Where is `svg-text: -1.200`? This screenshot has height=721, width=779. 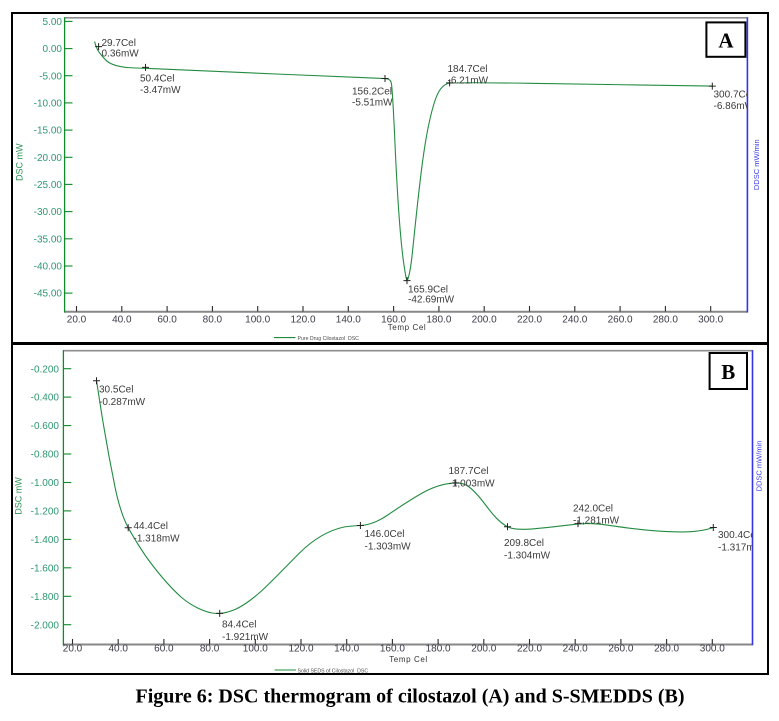 svg-text: -1.200 is located at coordinates (45, 512).